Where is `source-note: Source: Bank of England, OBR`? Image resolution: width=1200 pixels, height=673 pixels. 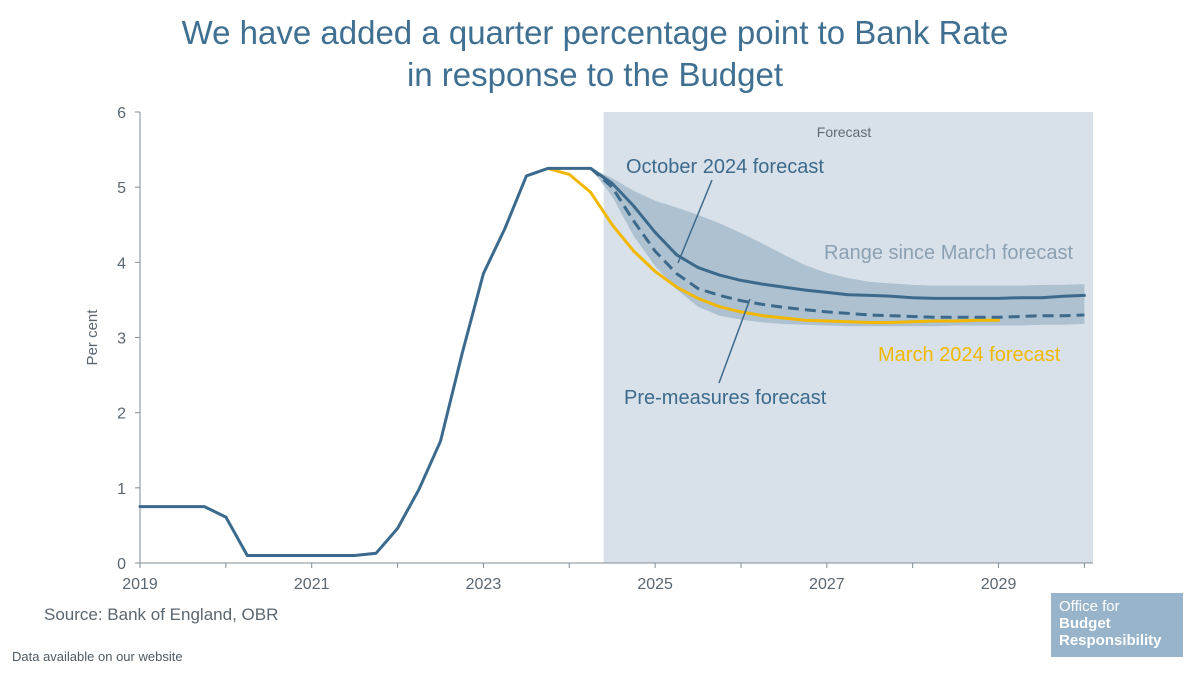 source-note: Source: Bank of England, OBR is located at coordinates (161, 614).